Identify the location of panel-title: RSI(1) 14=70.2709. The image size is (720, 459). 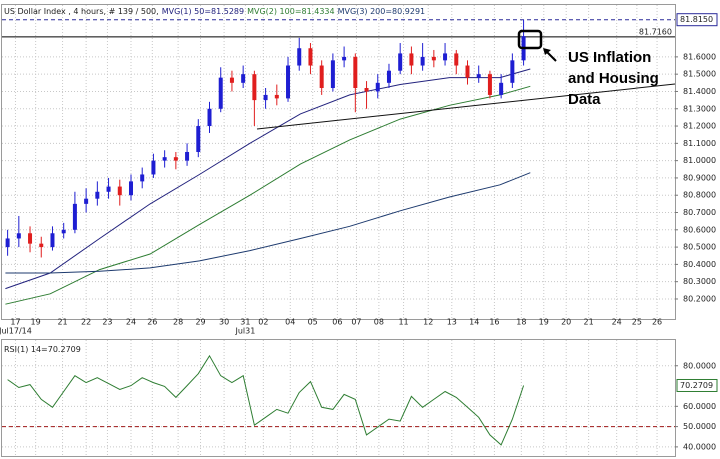
(42, 349).